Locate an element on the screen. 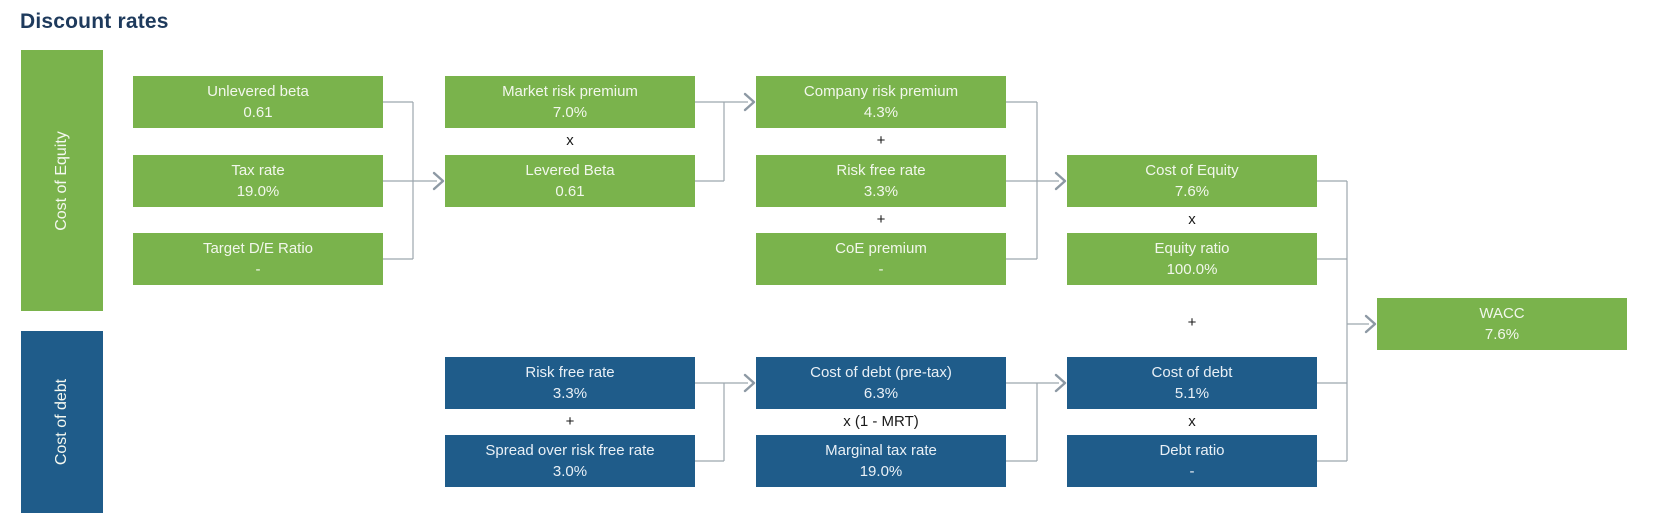  sidebar-cost-of-debt: Cost of debt is located at coordinates (62, 422).